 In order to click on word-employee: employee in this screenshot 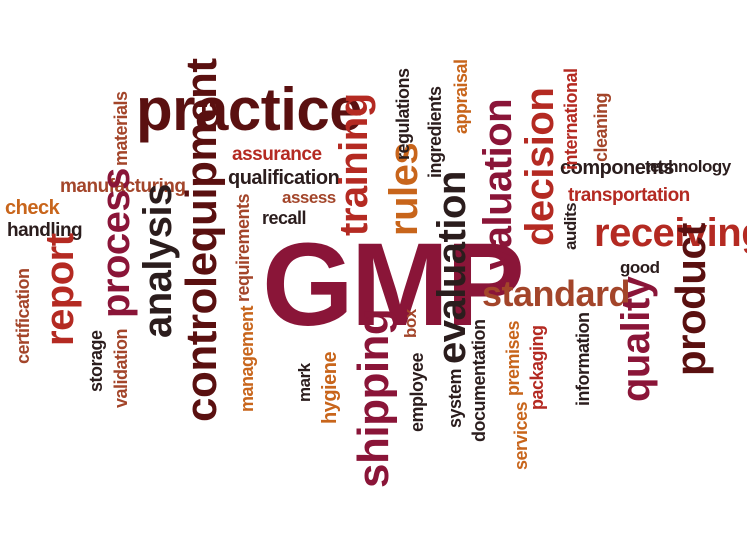, I will do `click(417, 392)`.